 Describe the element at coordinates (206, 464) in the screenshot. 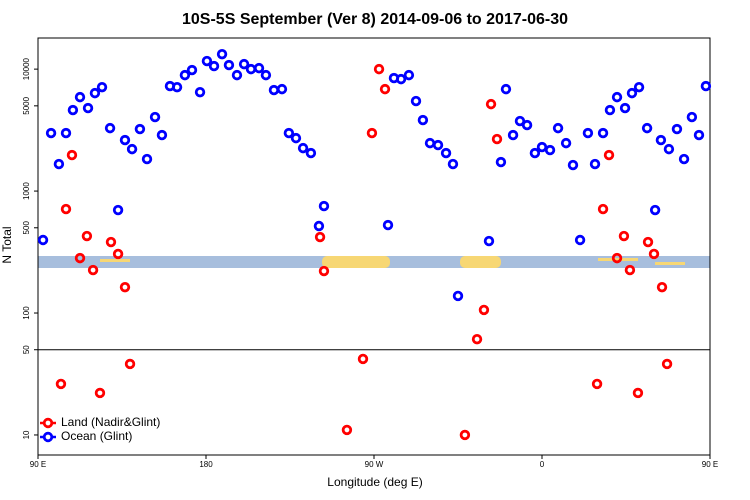

I see `x-tick-label: 180` at that location.